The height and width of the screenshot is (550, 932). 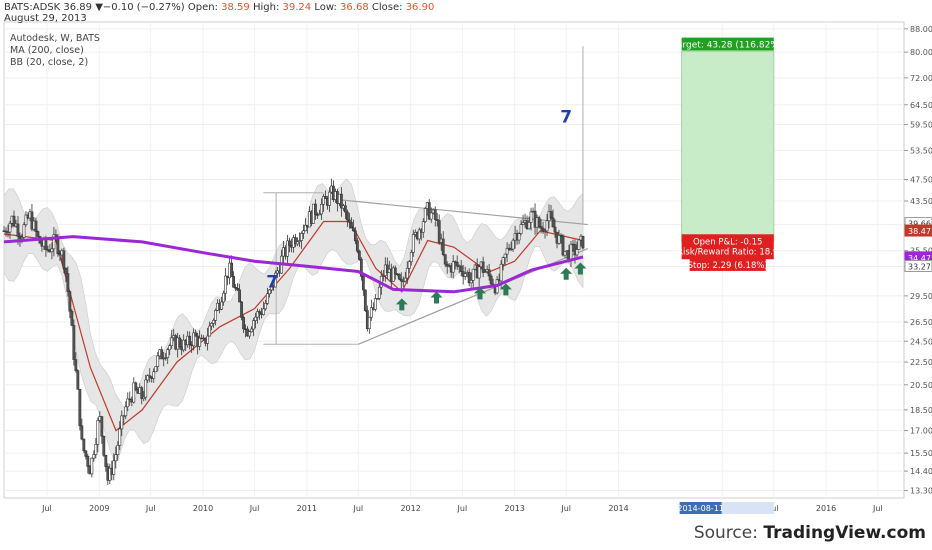 I want to click on y-tick-label: 13.30, so click(x=921, y=491).